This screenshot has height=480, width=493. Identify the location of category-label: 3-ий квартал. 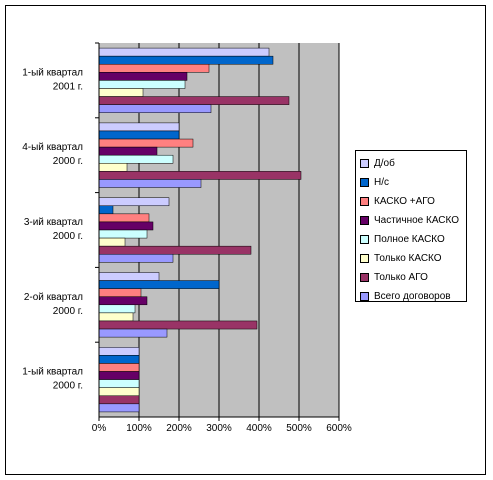
(53, 222).